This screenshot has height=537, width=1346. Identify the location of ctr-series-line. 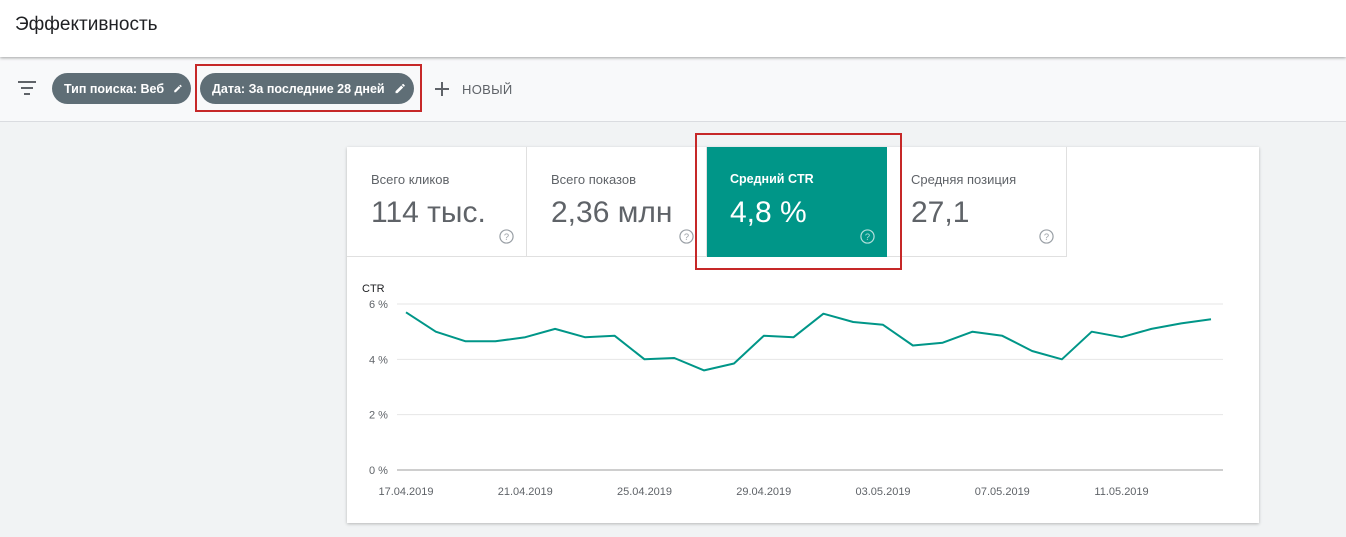
(808, 341).